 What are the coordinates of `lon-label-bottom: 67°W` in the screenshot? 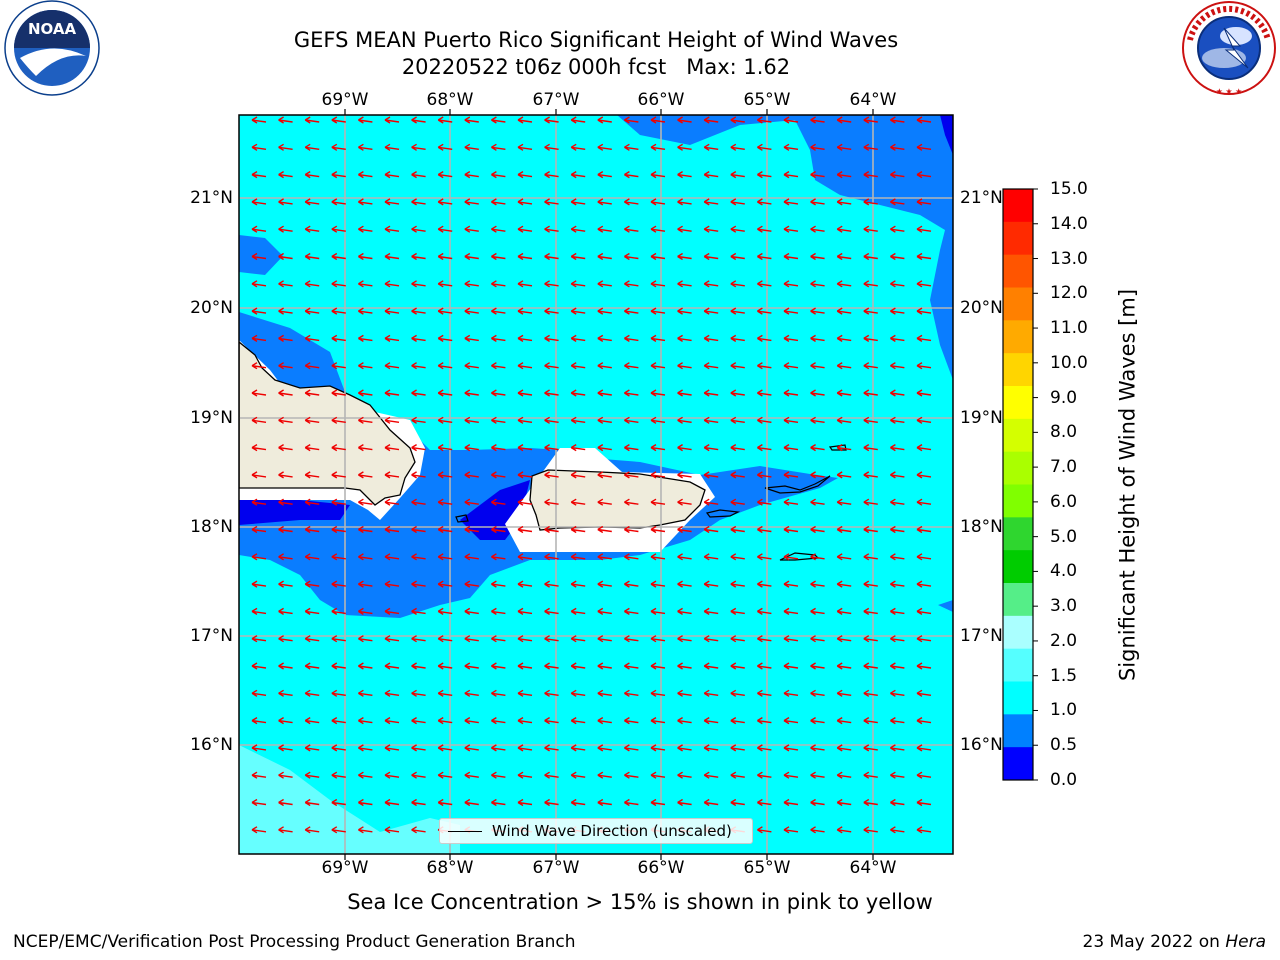 It's located at (556, 868).